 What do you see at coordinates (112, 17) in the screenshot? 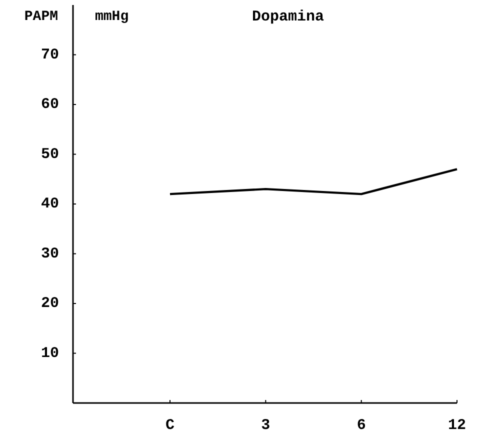
I see `annotation: mmHg` at bounding box center [112, 17].